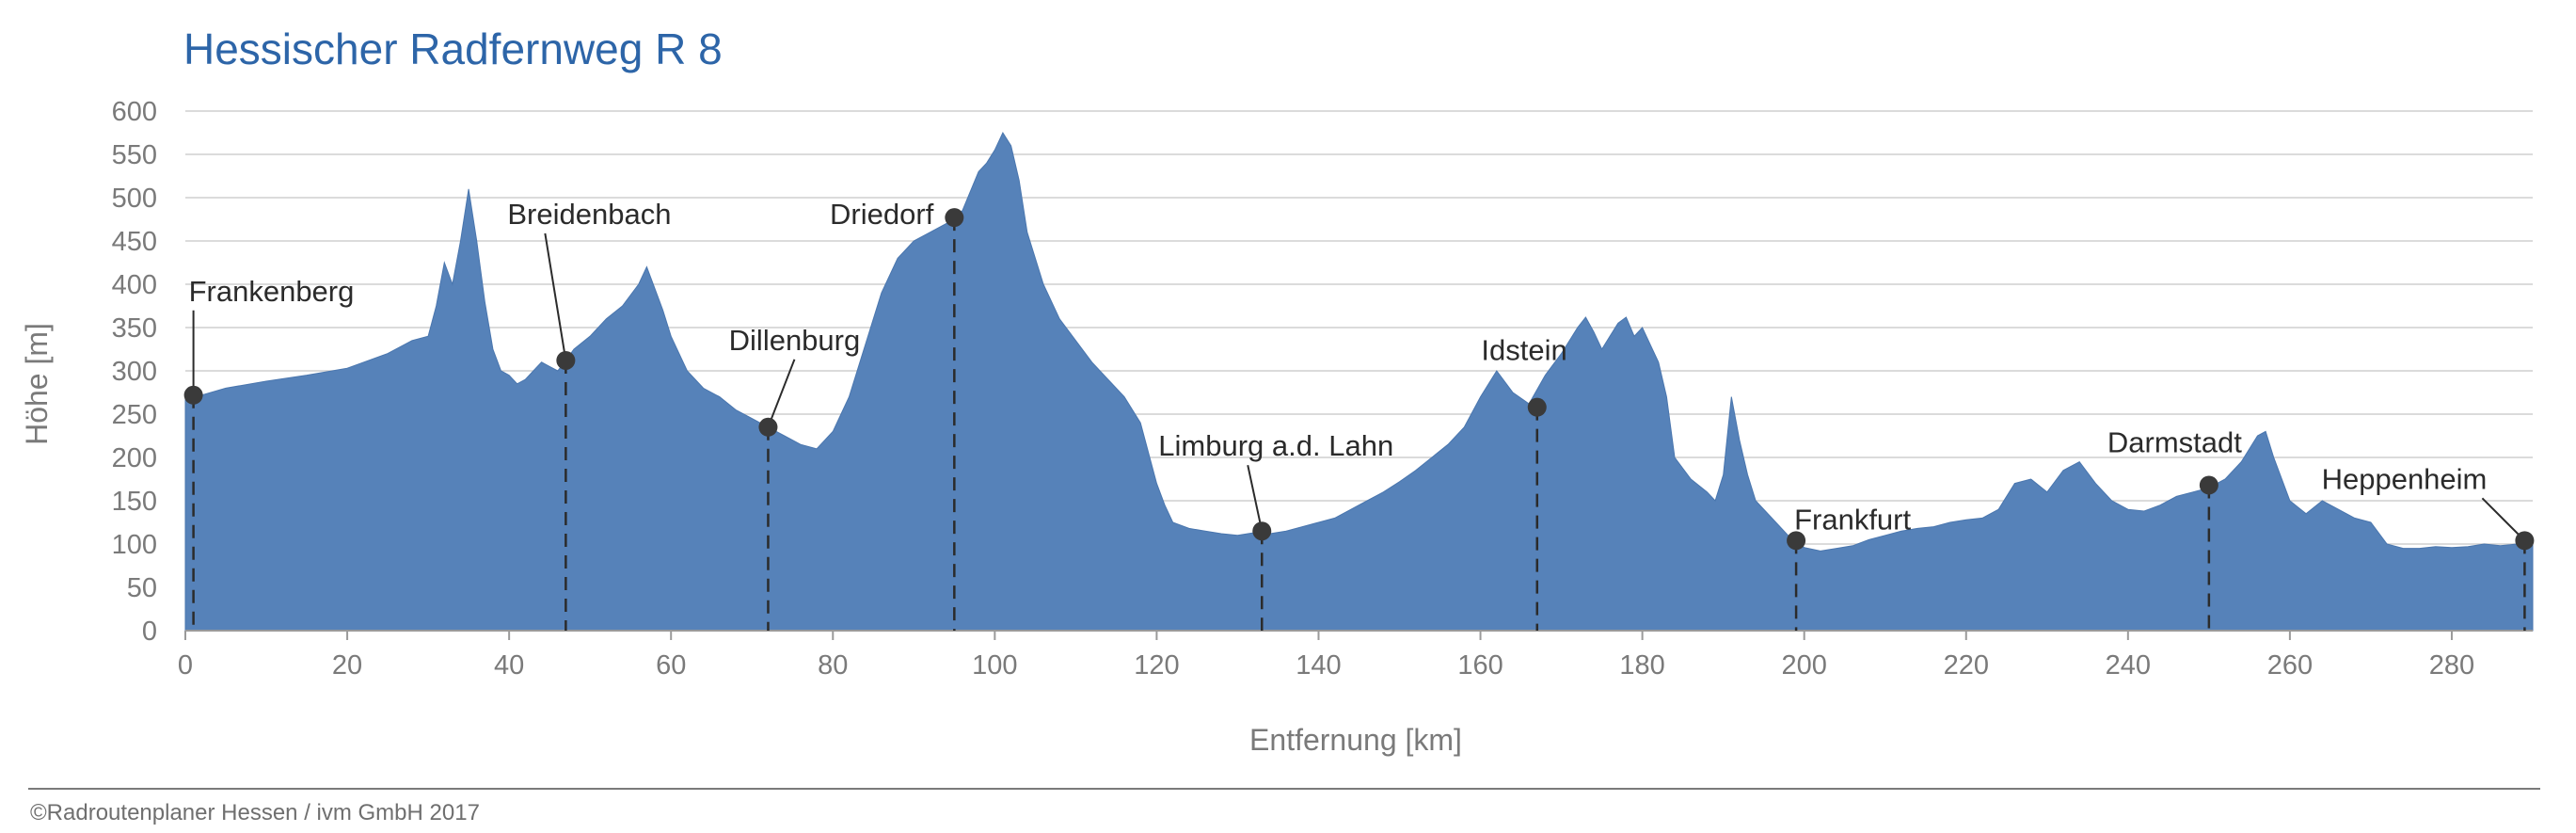 The height and width of the screenshot is (833, 2576). What do you see at coordinates (272, 291) in the screenshot?
I see `place-label: Frankenberg` at bounding box center [272, 291].